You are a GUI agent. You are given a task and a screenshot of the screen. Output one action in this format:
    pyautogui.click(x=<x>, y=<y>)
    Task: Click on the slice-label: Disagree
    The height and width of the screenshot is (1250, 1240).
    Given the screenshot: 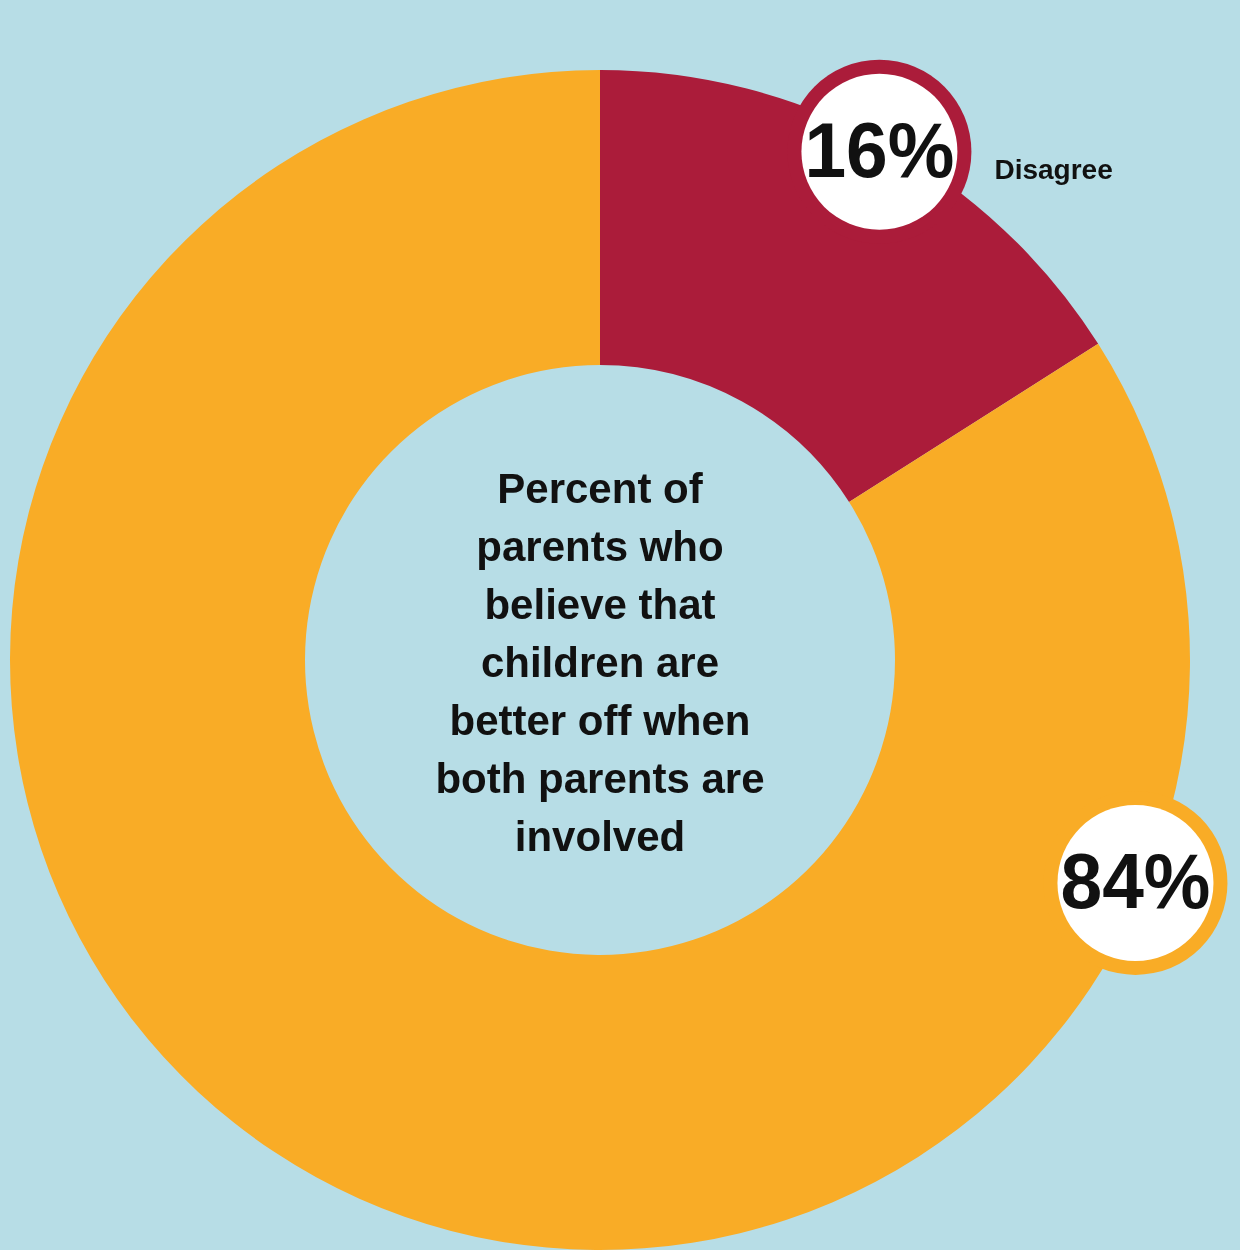 What is the action you would take?
    pyautogui.click(x=1053, y=170)
    